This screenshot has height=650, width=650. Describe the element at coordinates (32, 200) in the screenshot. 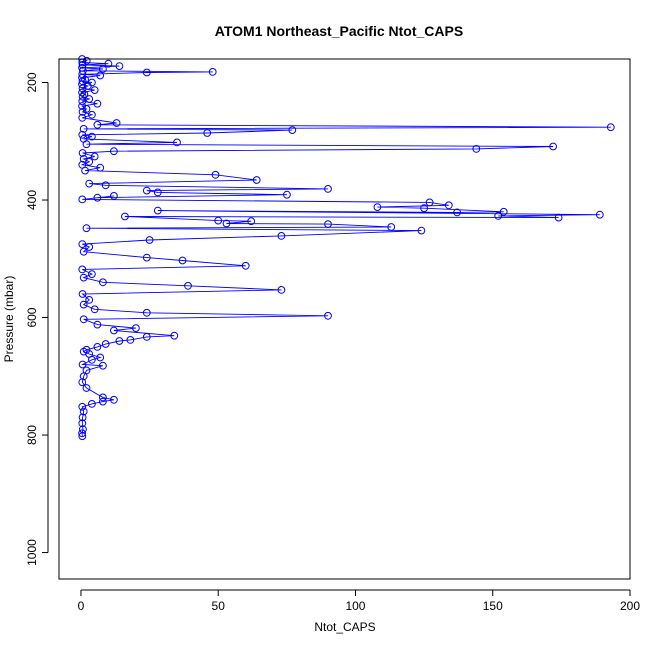

I see `y-tick-label: 400` at that location.